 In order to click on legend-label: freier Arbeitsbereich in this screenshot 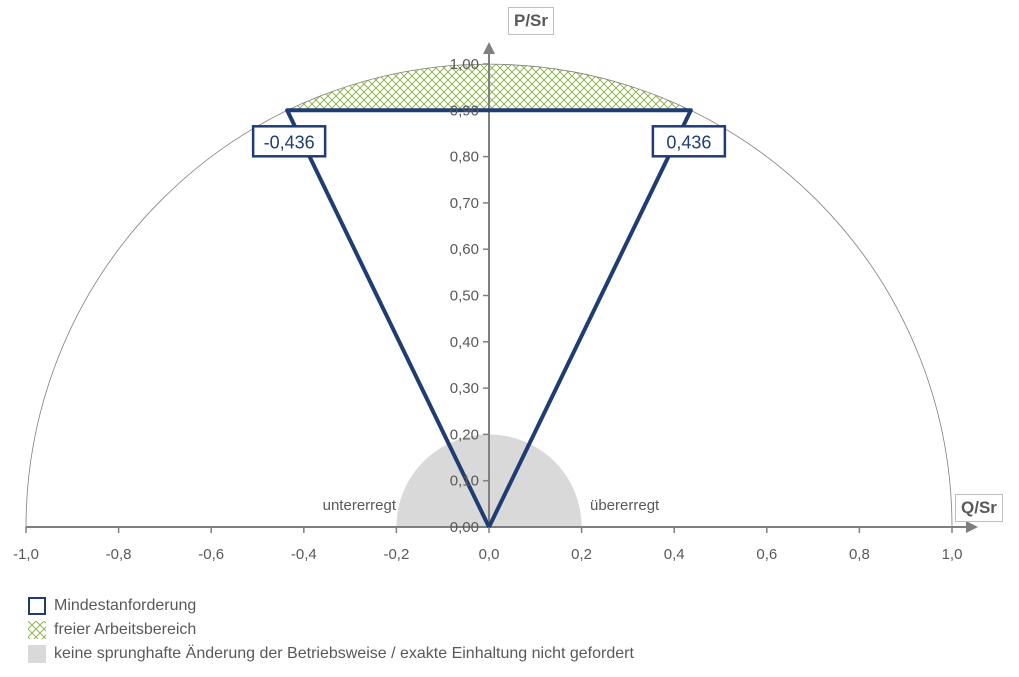, I will do `click(125, 629)`.